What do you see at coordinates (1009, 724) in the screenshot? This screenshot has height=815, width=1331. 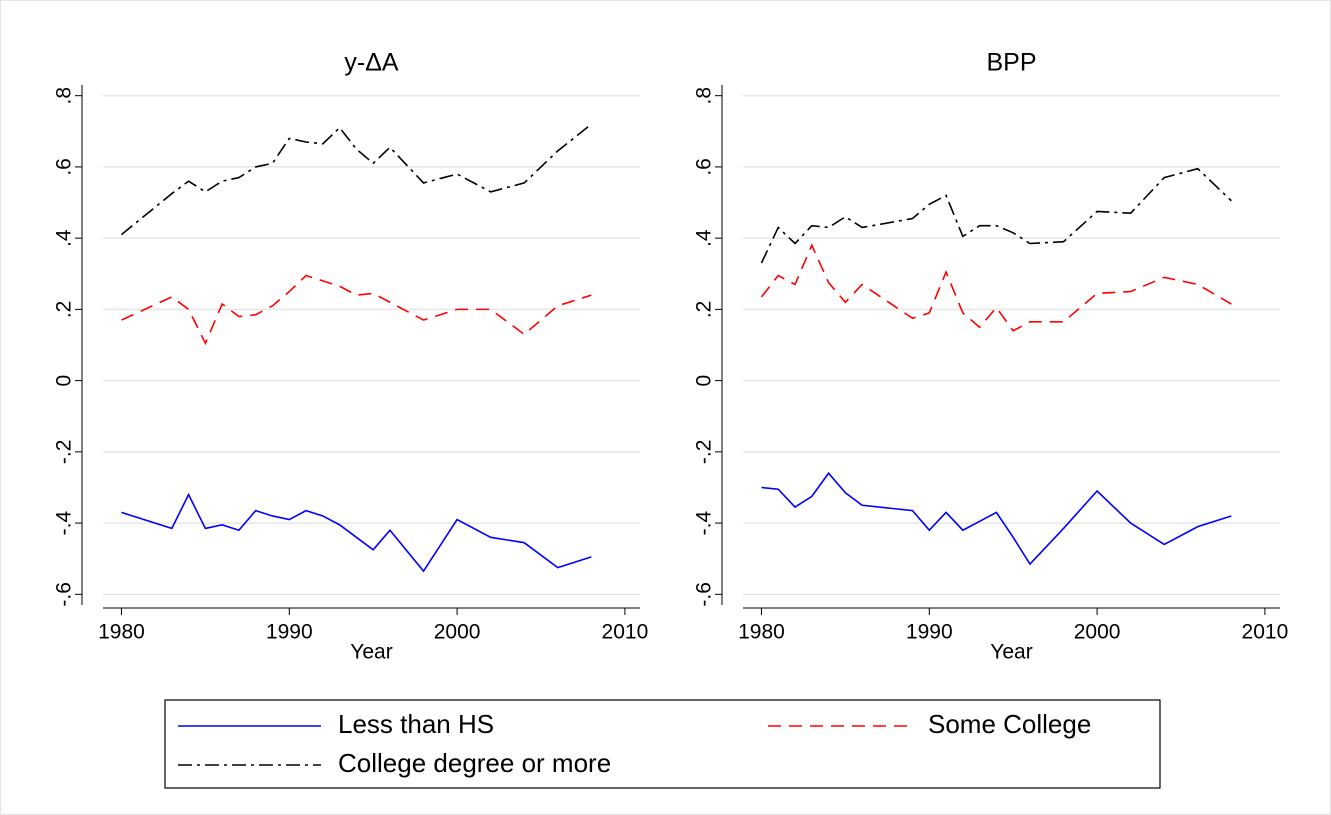 I see `legend-label: Some College` at bounding box center [1009, 724].